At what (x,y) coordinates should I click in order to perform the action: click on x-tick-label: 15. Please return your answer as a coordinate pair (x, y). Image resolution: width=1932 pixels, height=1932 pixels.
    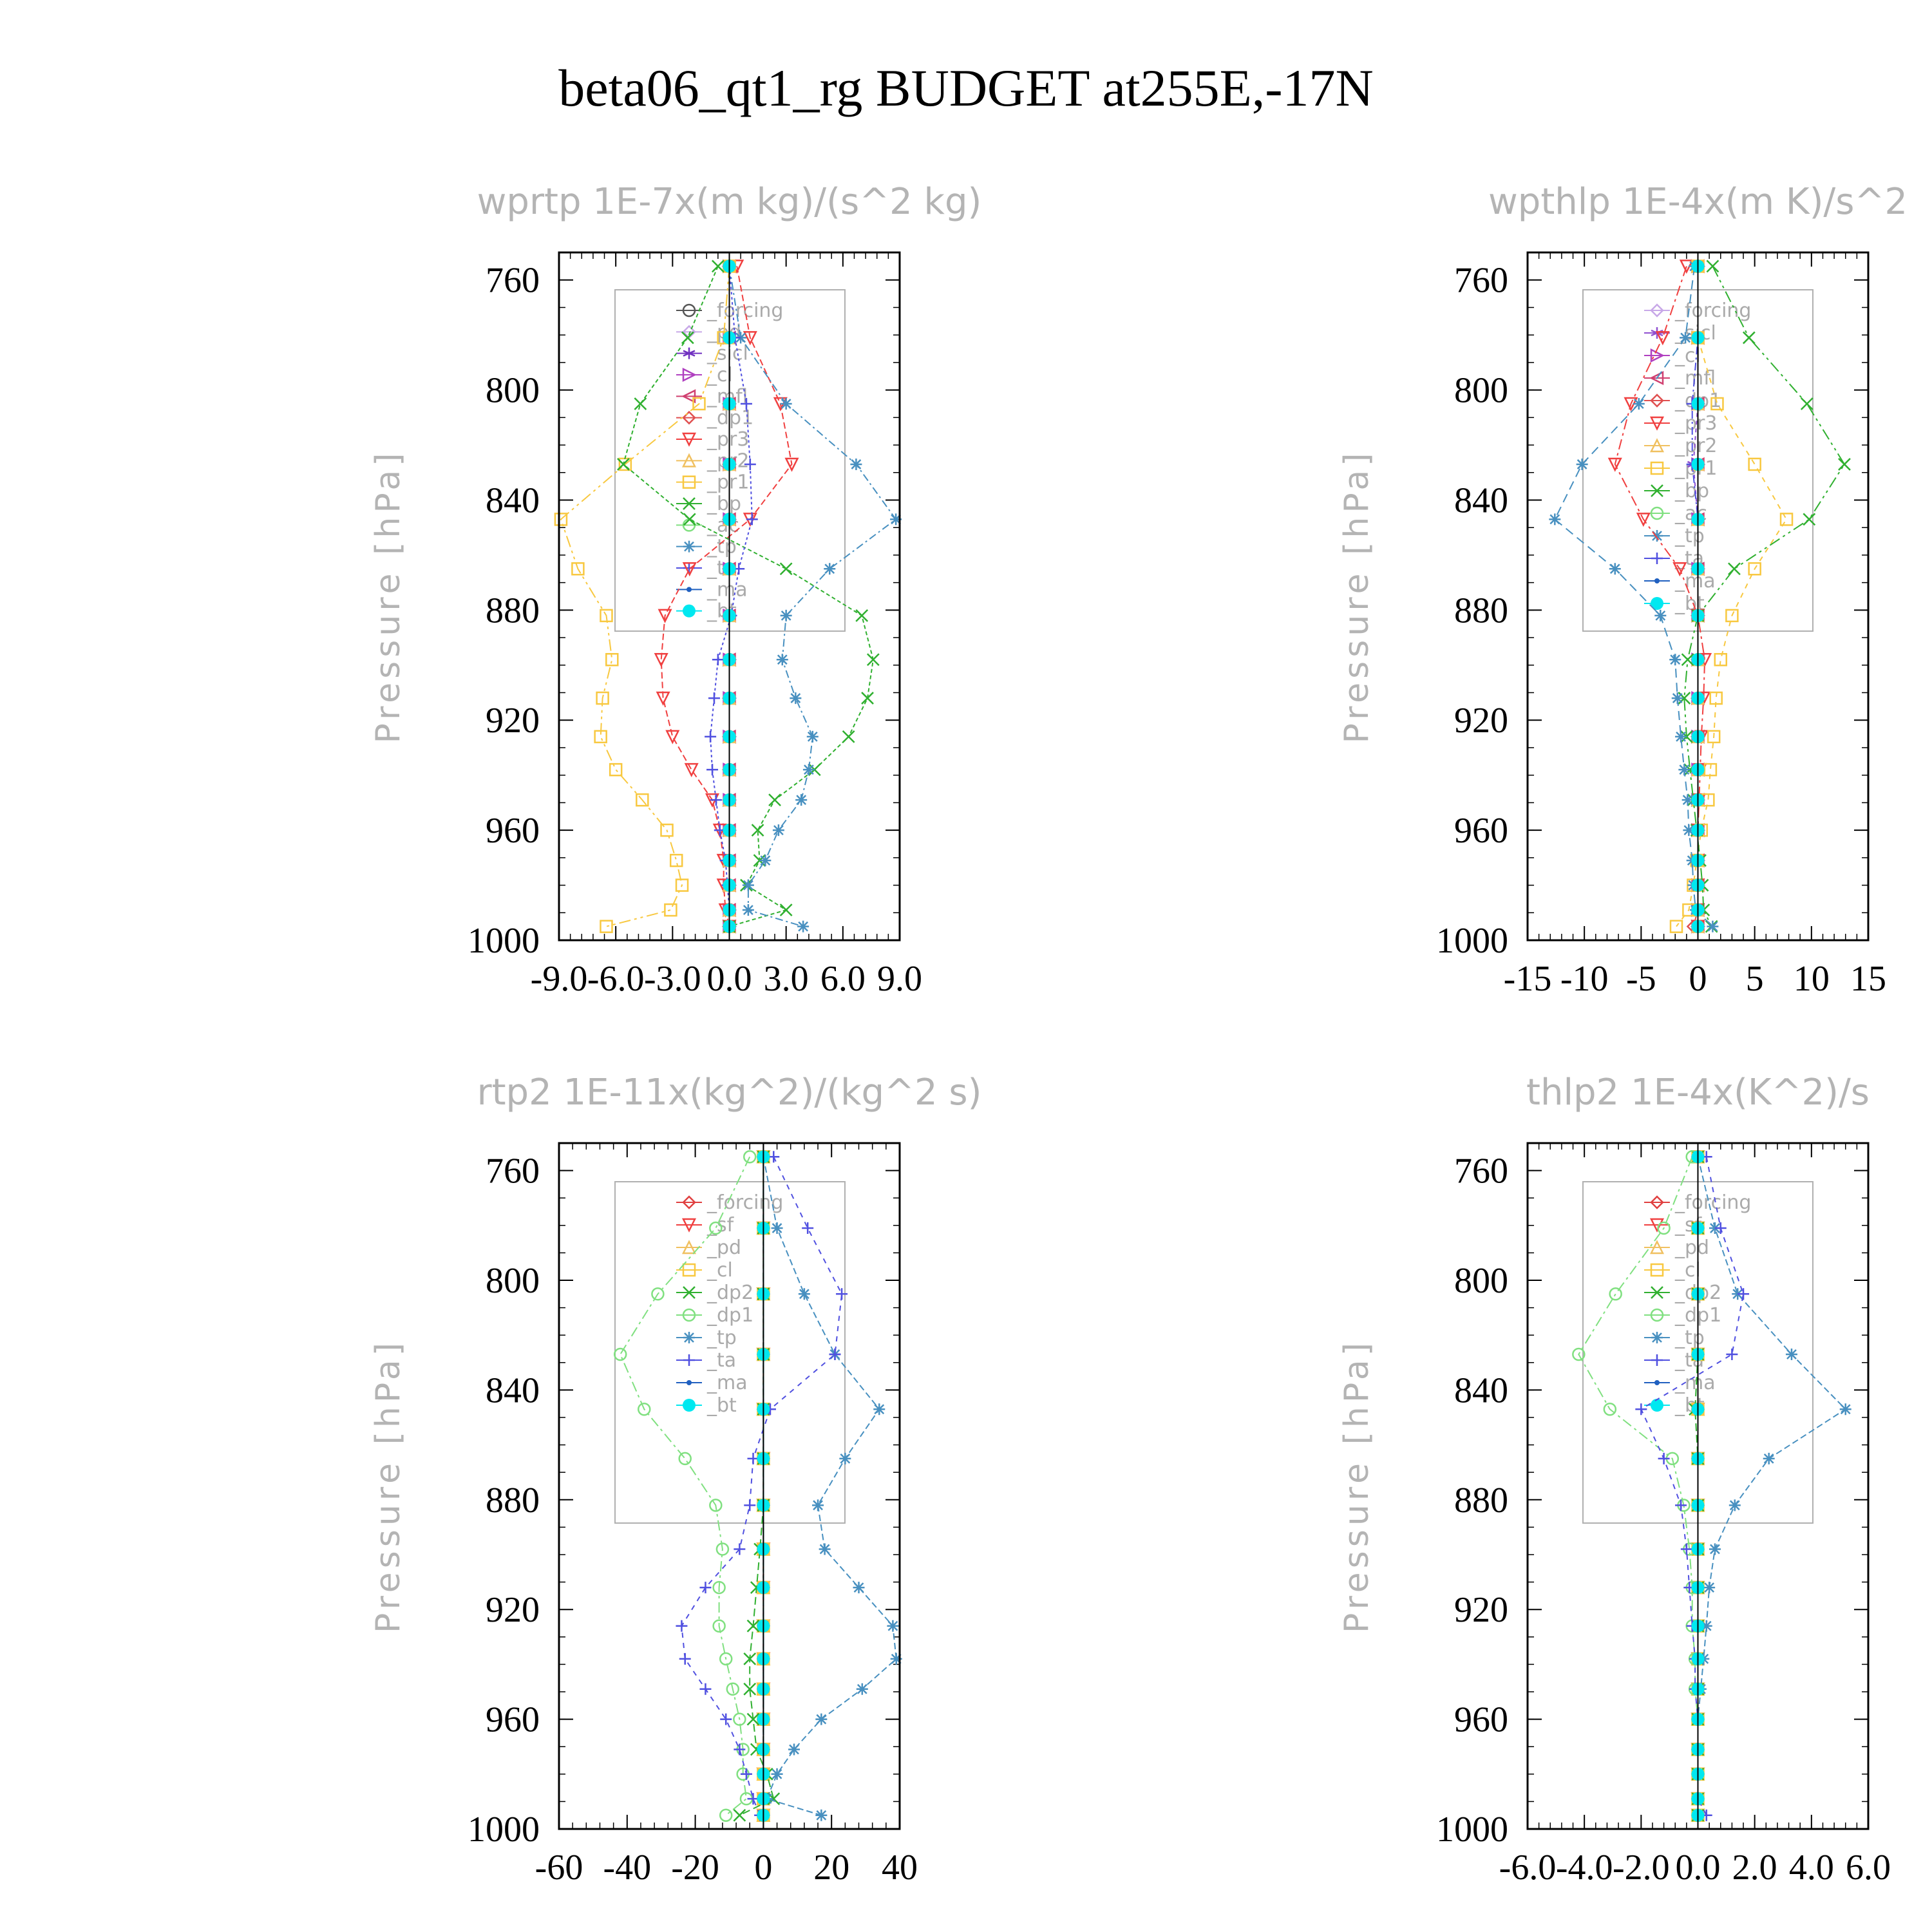
    Looking at the image, I should click on (1868, 979).